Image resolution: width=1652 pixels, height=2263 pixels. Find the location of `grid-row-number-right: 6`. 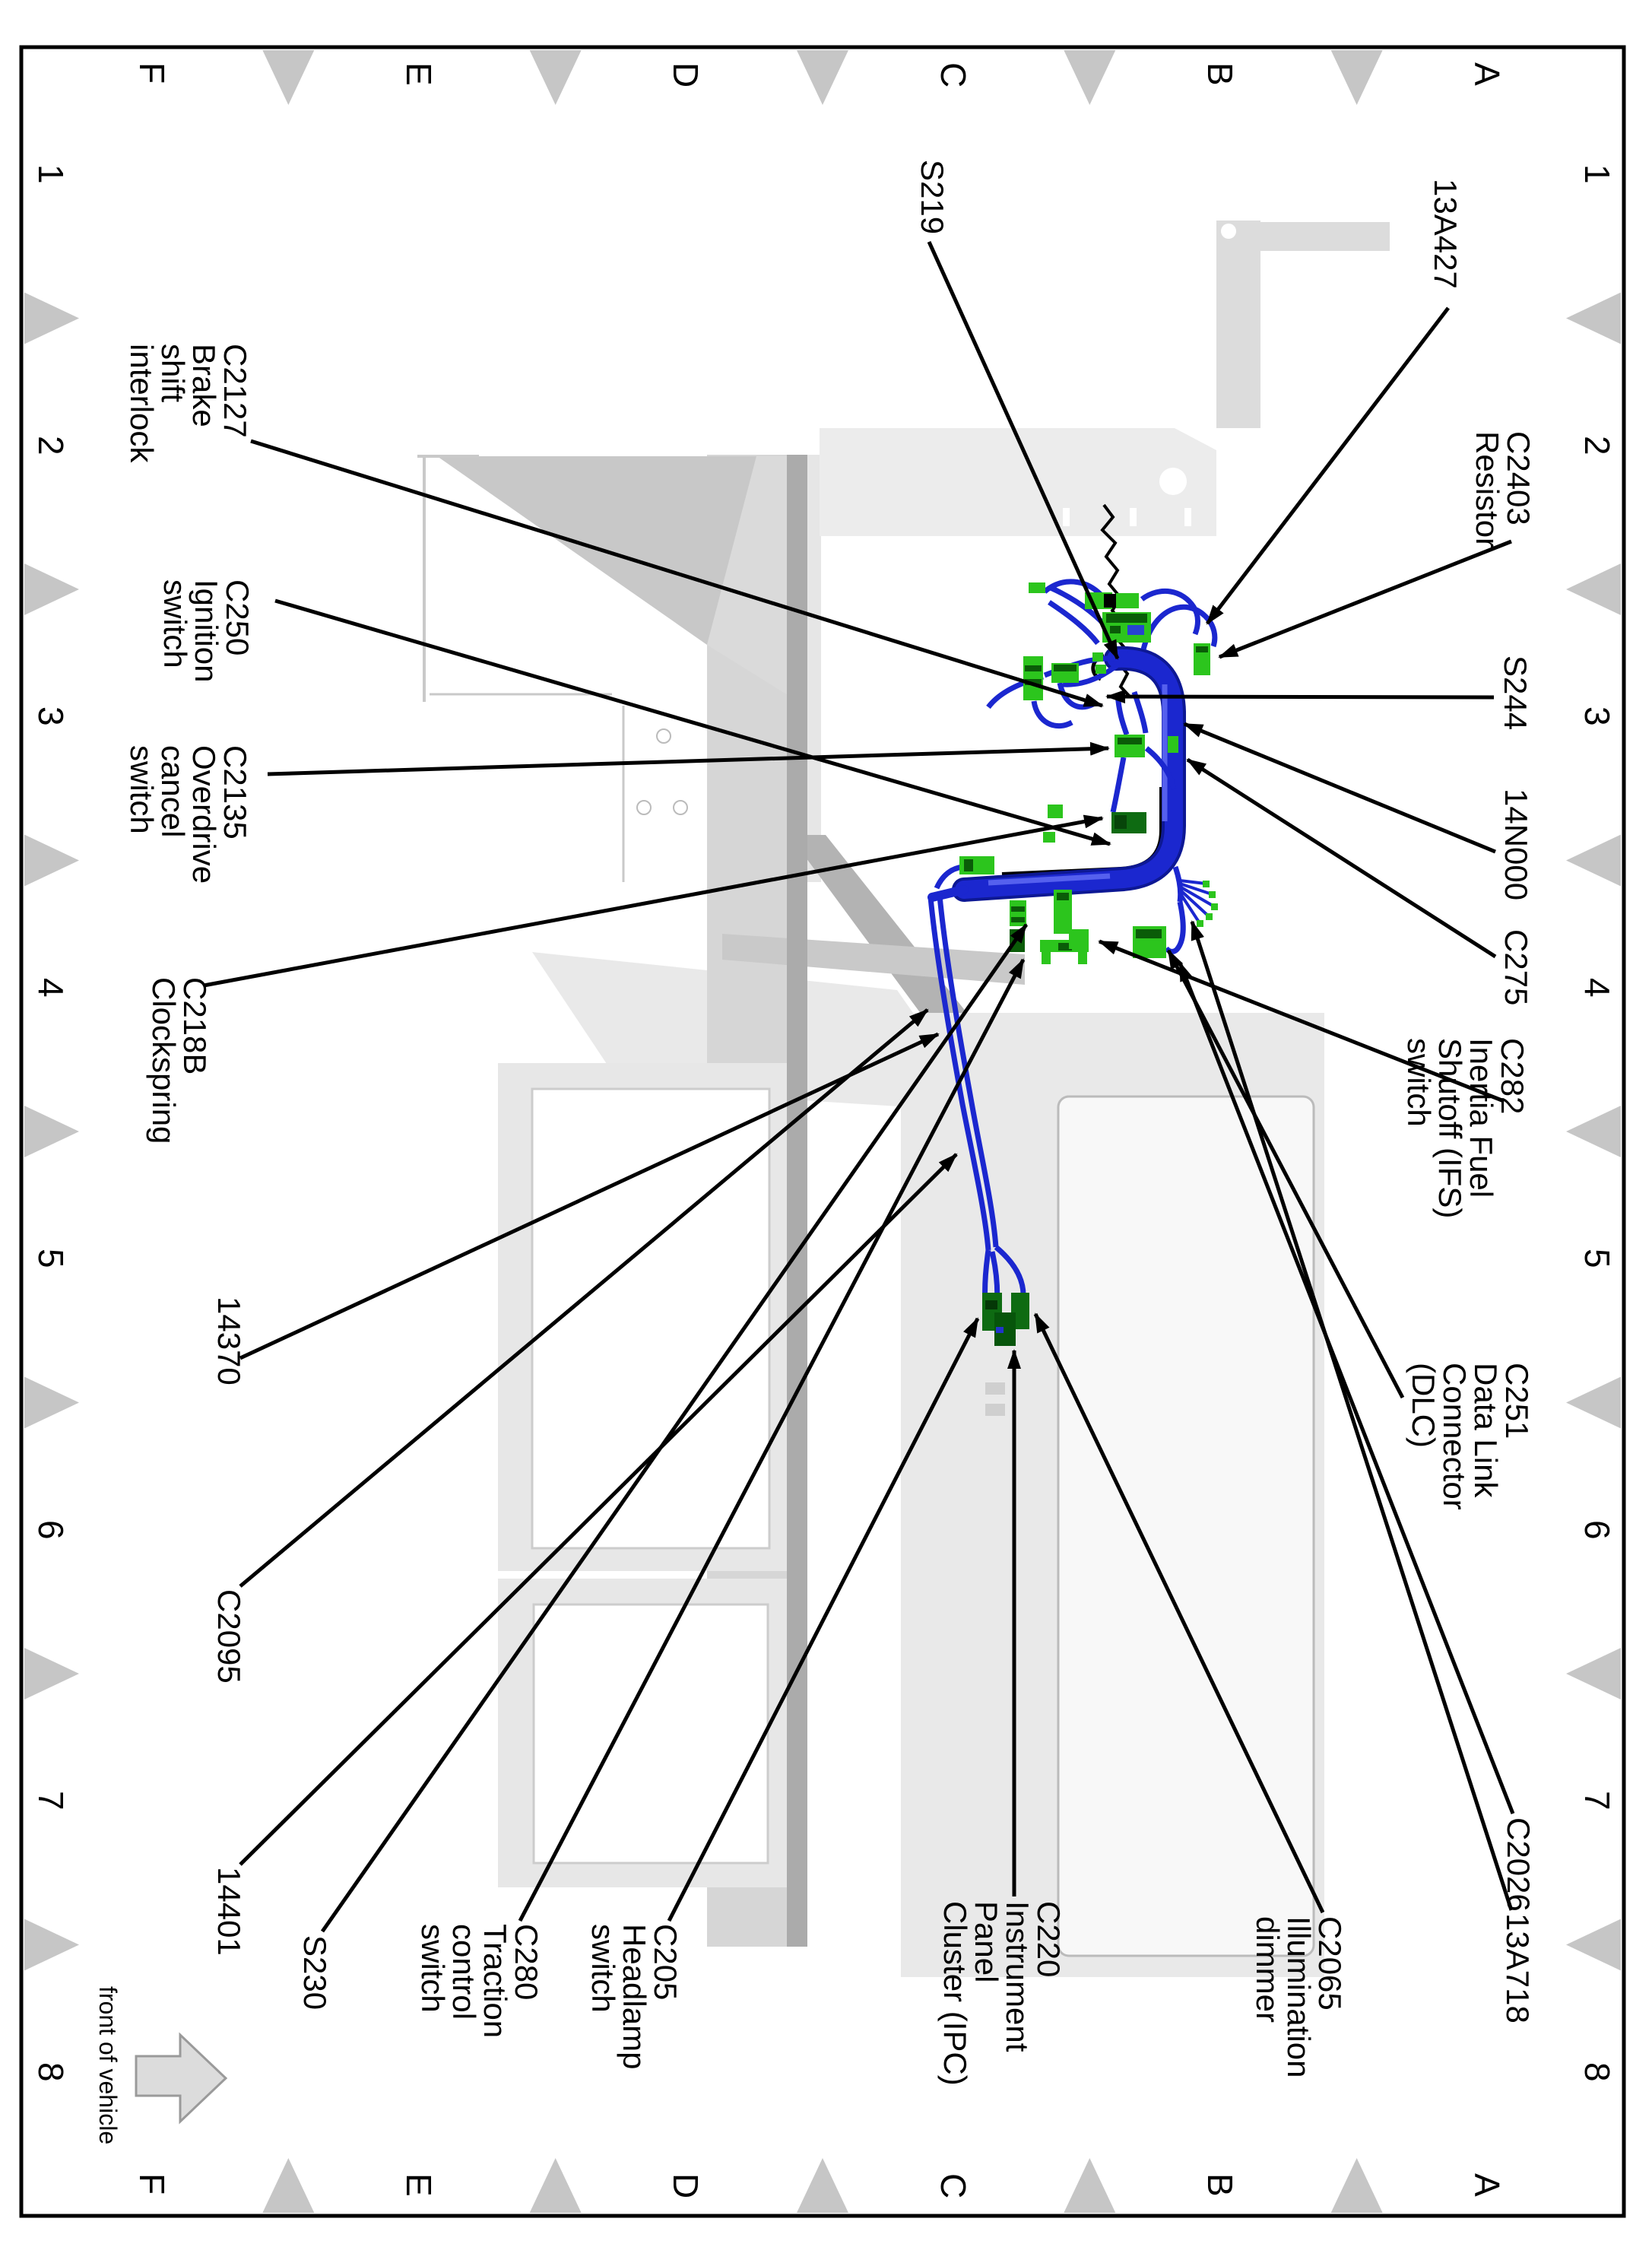

grid-row-number-right: 6 is located at coordinates (1597, 1530).